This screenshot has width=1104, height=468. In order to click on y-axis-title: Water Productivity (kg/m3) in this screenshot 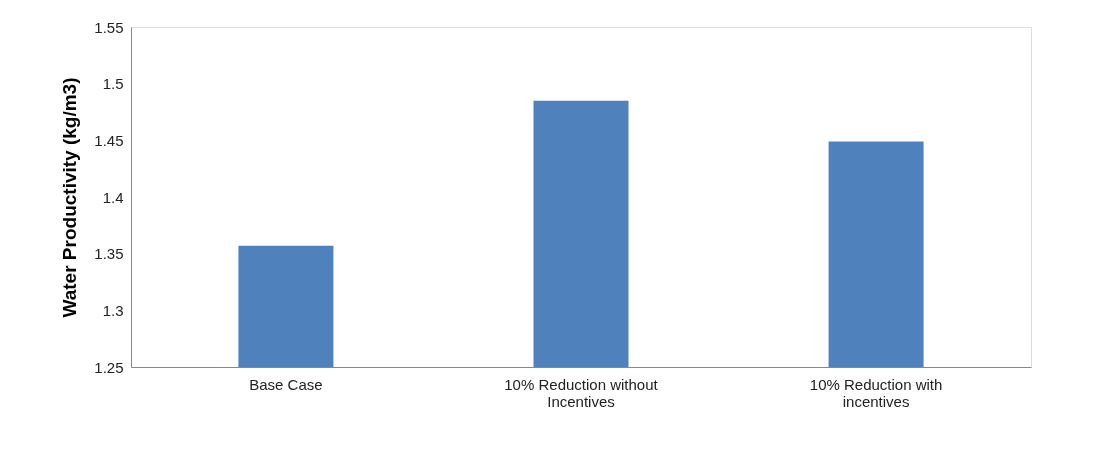, I will do `click(70, 197)`.